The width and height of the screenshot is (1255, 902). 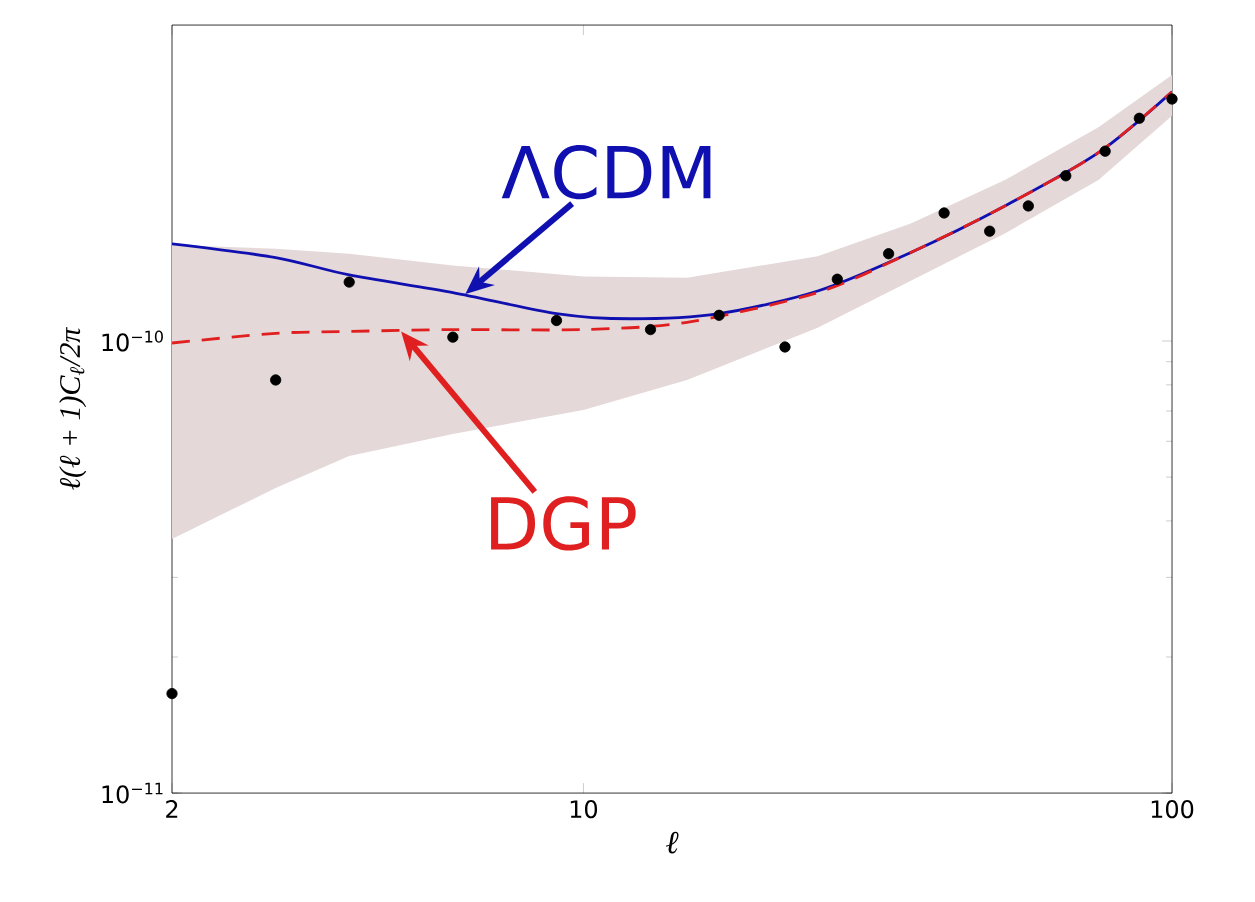 I want to click on annotation: ΛCDM, so click(x=606, y=172).